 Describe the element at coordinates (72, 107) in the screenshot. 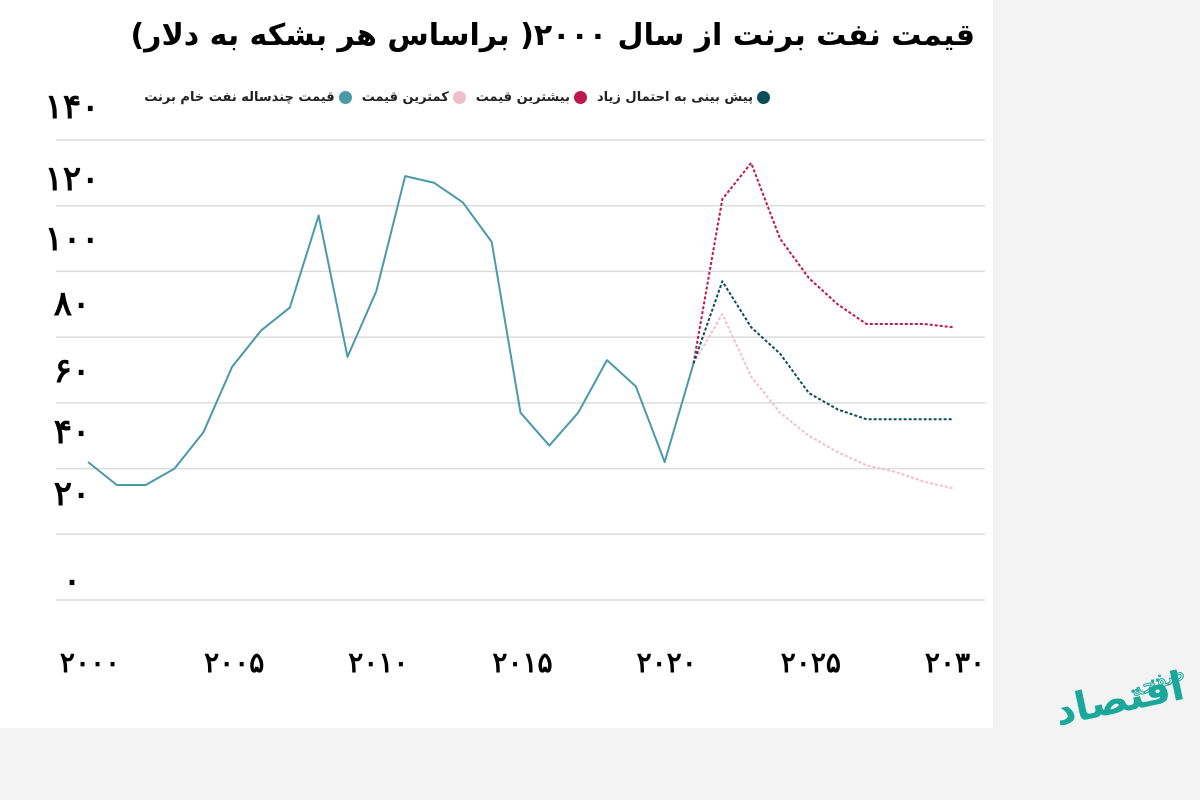

I see `y-tick-label: ۱۴۰` at that location.